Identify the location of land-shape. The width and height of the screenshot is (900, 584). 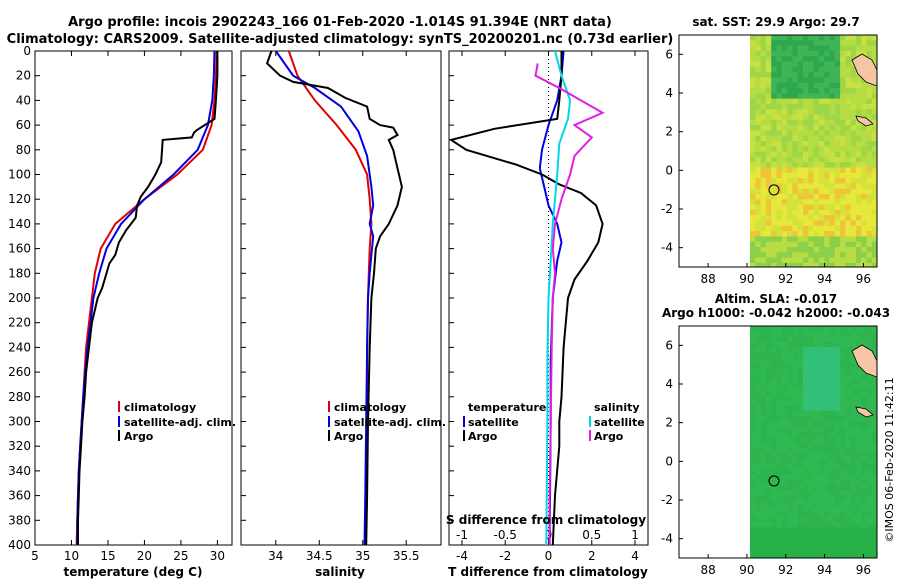
(864, 361).